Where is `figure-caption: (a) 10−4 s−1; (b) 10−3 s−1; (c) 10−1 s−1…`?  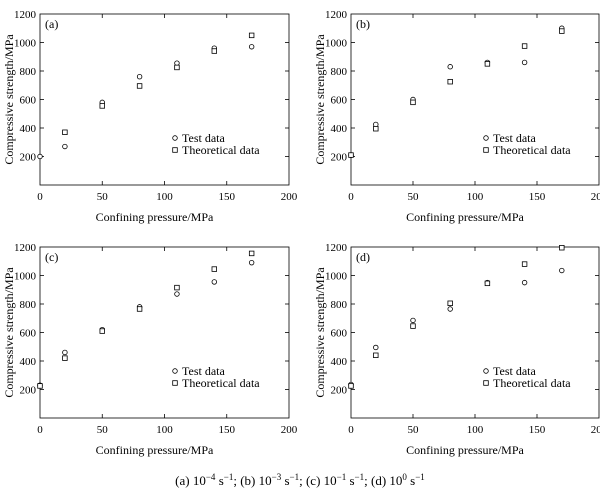 figure-caption: (a) 10−4 s−1; (b) 10−3 s−1; (c) 10−1 s−1… is located at coordinates (300, 480).